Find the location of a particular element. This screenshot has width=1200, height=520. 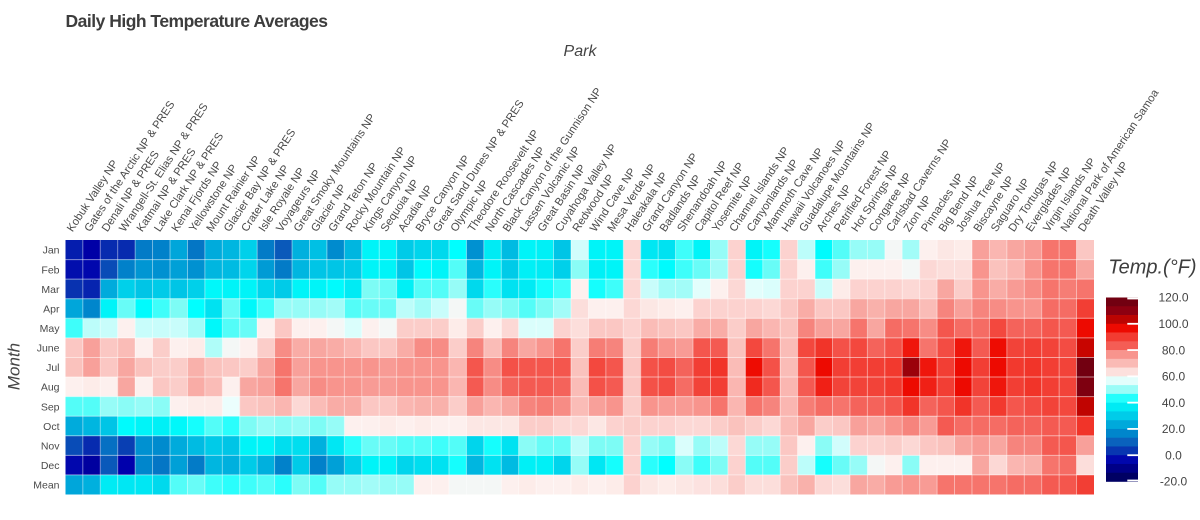

svg-text: Month is located at coordinates (14, 366).